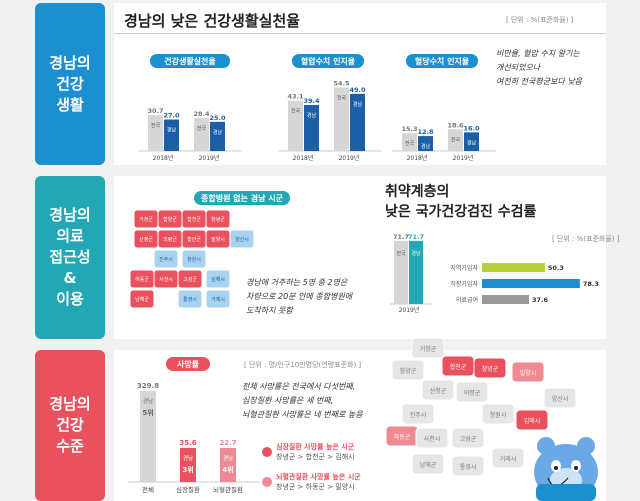 This screenshot has width=640, height=501. What do you see at coordinates (187, 443) in the screenshot?
I see `bar-value: 35.6` at bounding box center [187, 443].